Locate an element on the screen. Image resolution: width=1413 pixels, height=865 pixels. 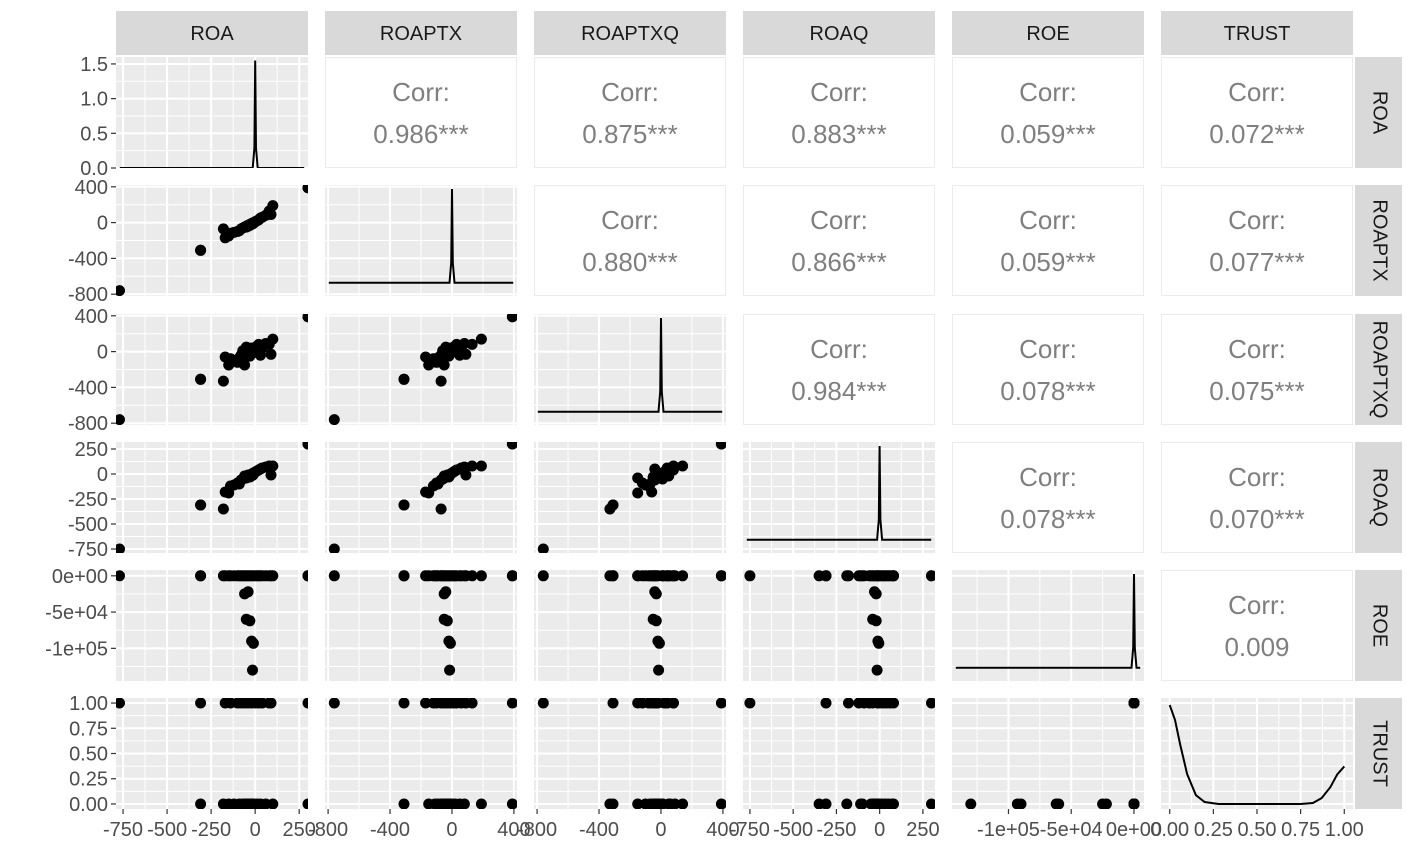
corr-panel-roaptxq-roaq is located at coordinates (839, 369).